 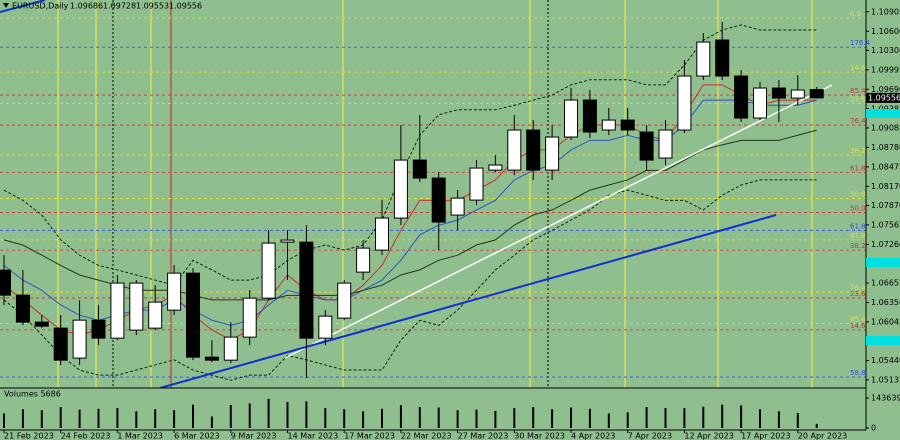 I want to click on level-label: 176.4, so click(x=860, y=43).